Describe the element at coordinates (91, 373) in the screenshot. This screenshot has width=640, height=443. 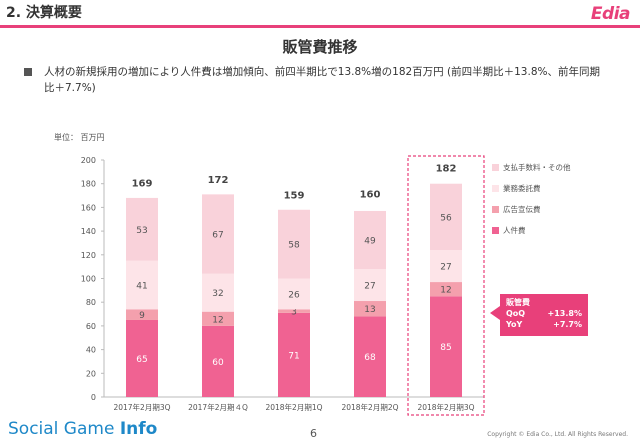
I see `y-tick-label: 20` at that location.